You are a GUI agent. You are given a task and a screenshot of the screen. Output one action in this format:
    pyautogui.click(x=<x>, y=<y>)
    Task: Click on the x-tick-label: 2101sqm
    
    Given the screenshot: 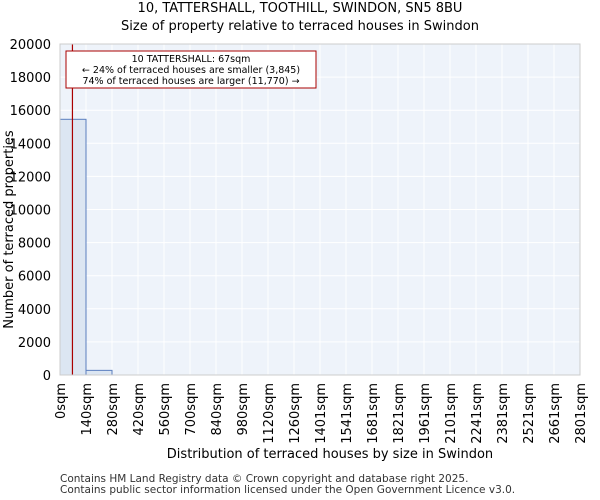 What is the action you would take?
    pyautogui.click(x=451, y=413)
    